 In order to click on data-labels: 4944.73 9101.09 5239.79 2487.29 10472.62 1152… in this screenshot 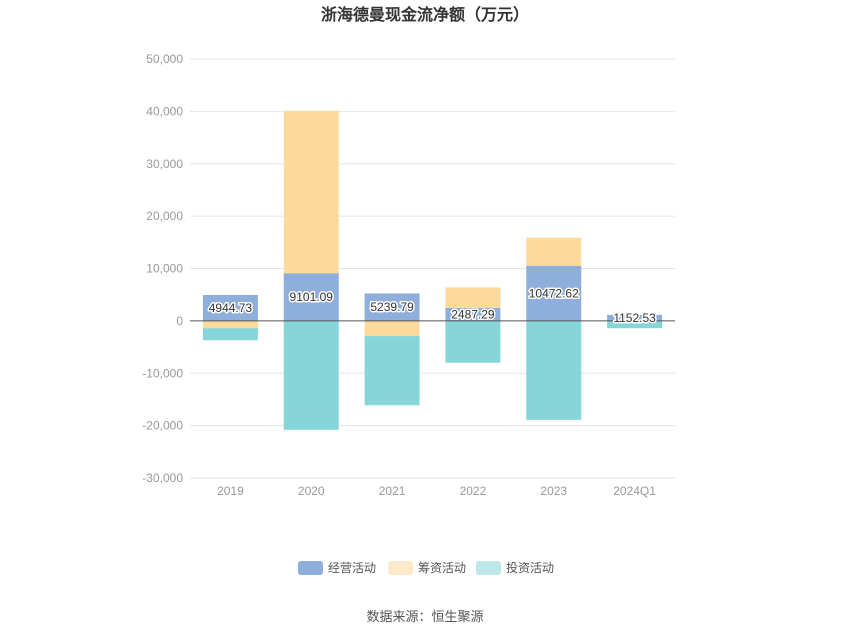, I will do `click(432, 305)`.